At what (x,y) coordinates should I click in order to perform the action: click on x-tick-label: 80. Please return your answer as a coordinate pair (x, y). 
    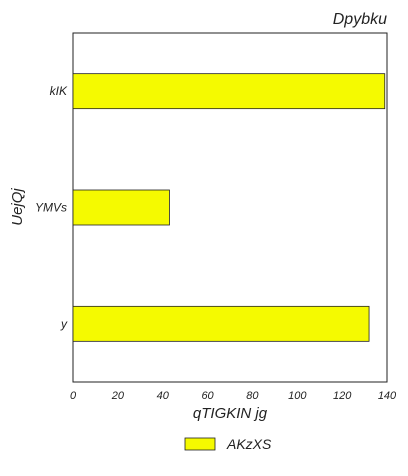
    Looking at the image, I should click on (252, 396).